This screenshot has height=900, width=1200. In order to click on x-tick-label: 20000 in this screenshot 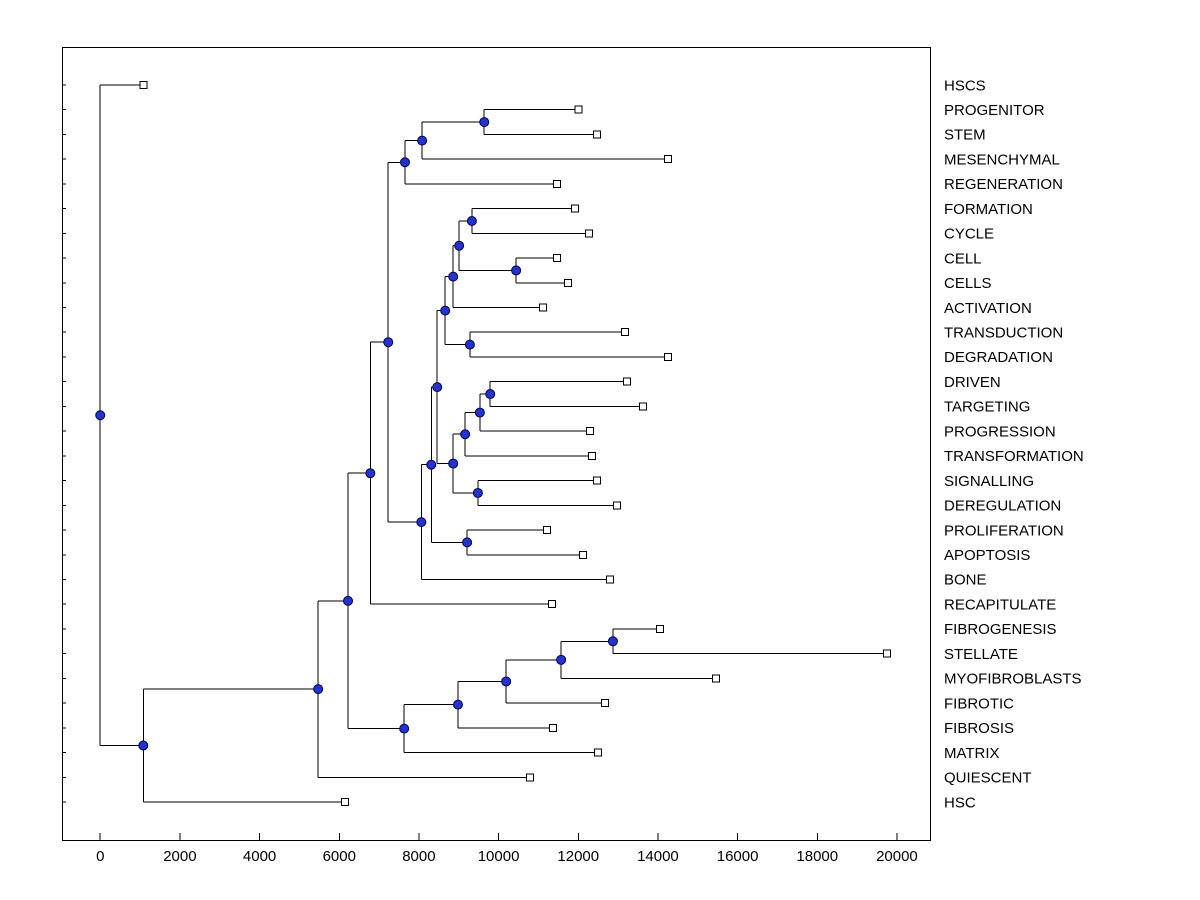, I will do `click(897, 856)`.